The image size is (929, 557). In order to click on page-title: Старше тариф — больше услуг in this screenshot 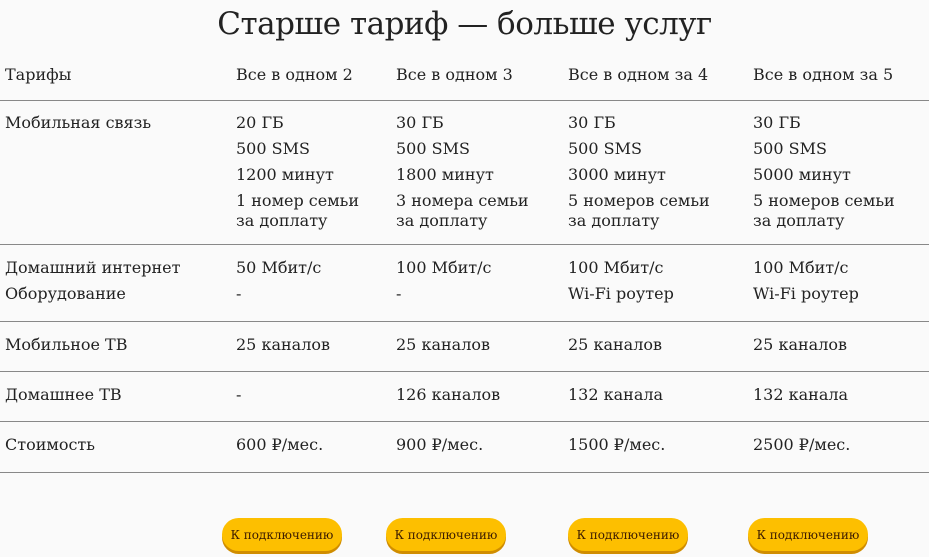, I will do `click(464, 24)`.